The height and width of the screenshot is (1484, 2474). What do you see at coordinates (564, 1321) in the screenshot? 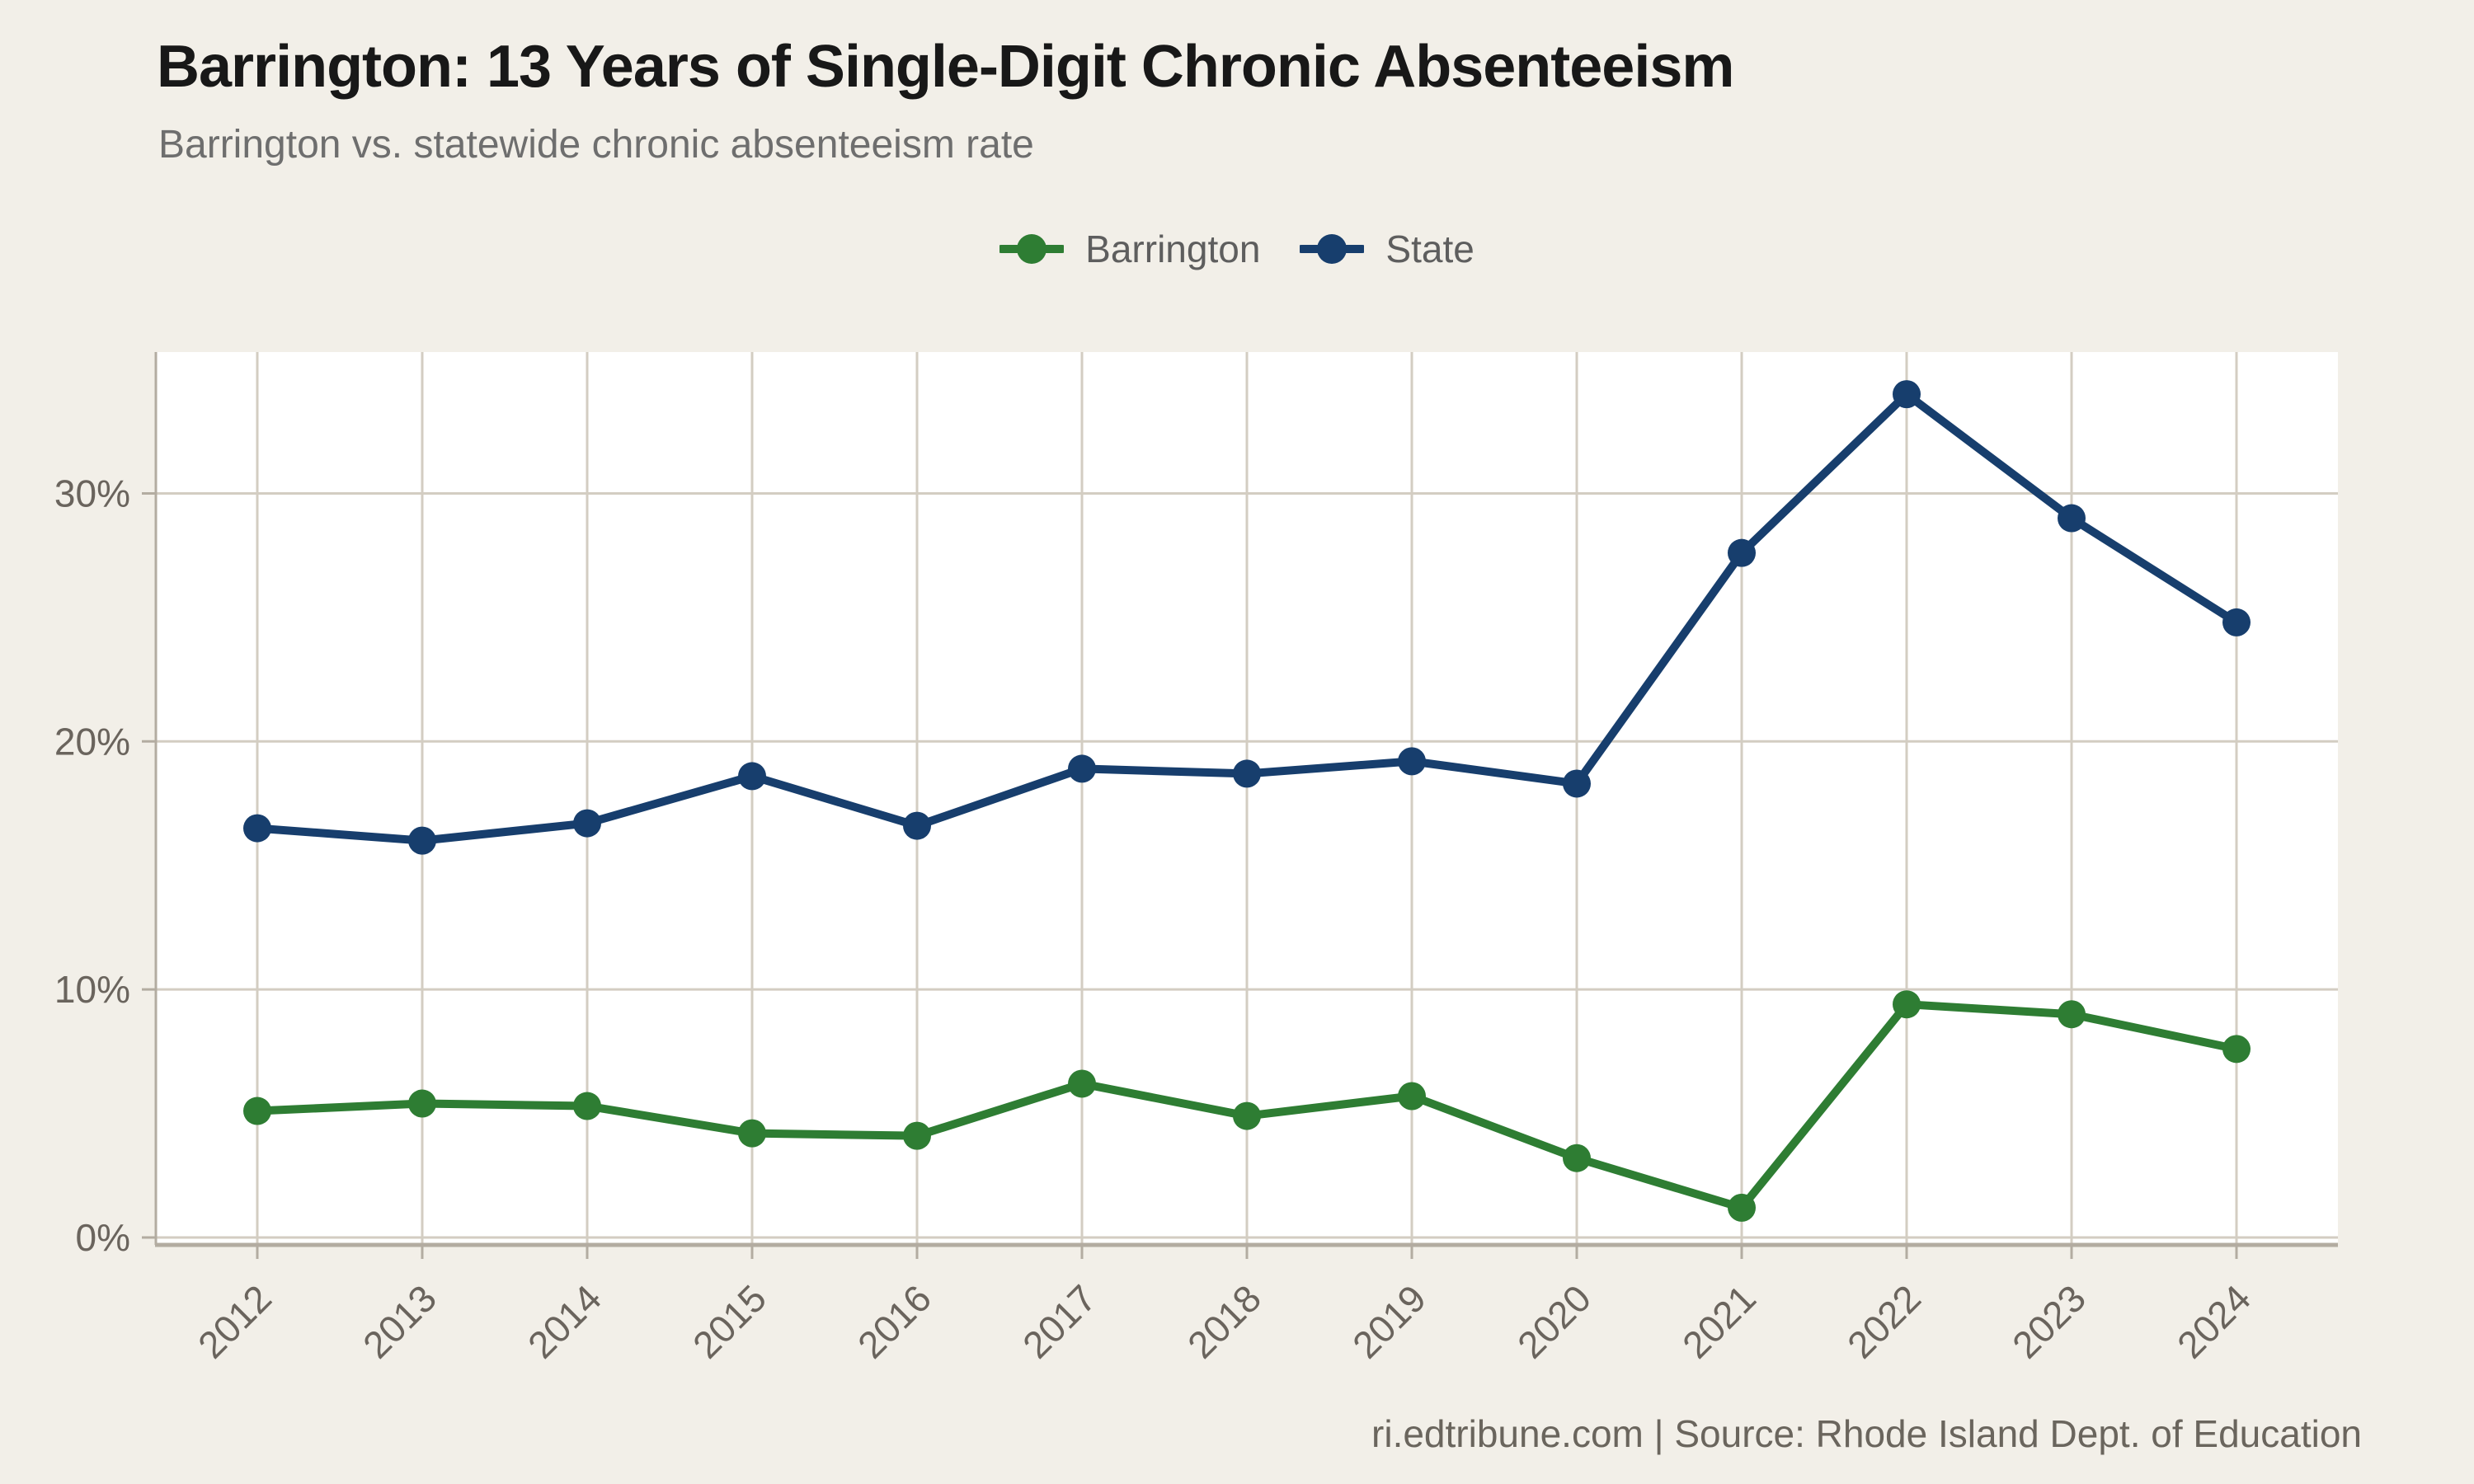
I see `svg-text: 2014` at bounding box center [564, 1321].